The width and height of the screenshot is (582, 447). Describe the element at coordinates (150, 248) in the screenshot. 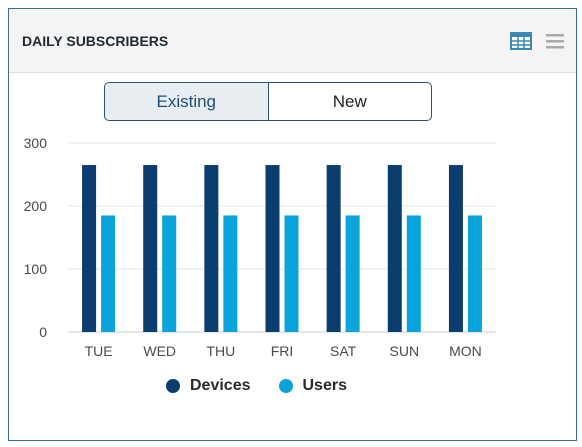

I see `bar-devices-wed` at that location.